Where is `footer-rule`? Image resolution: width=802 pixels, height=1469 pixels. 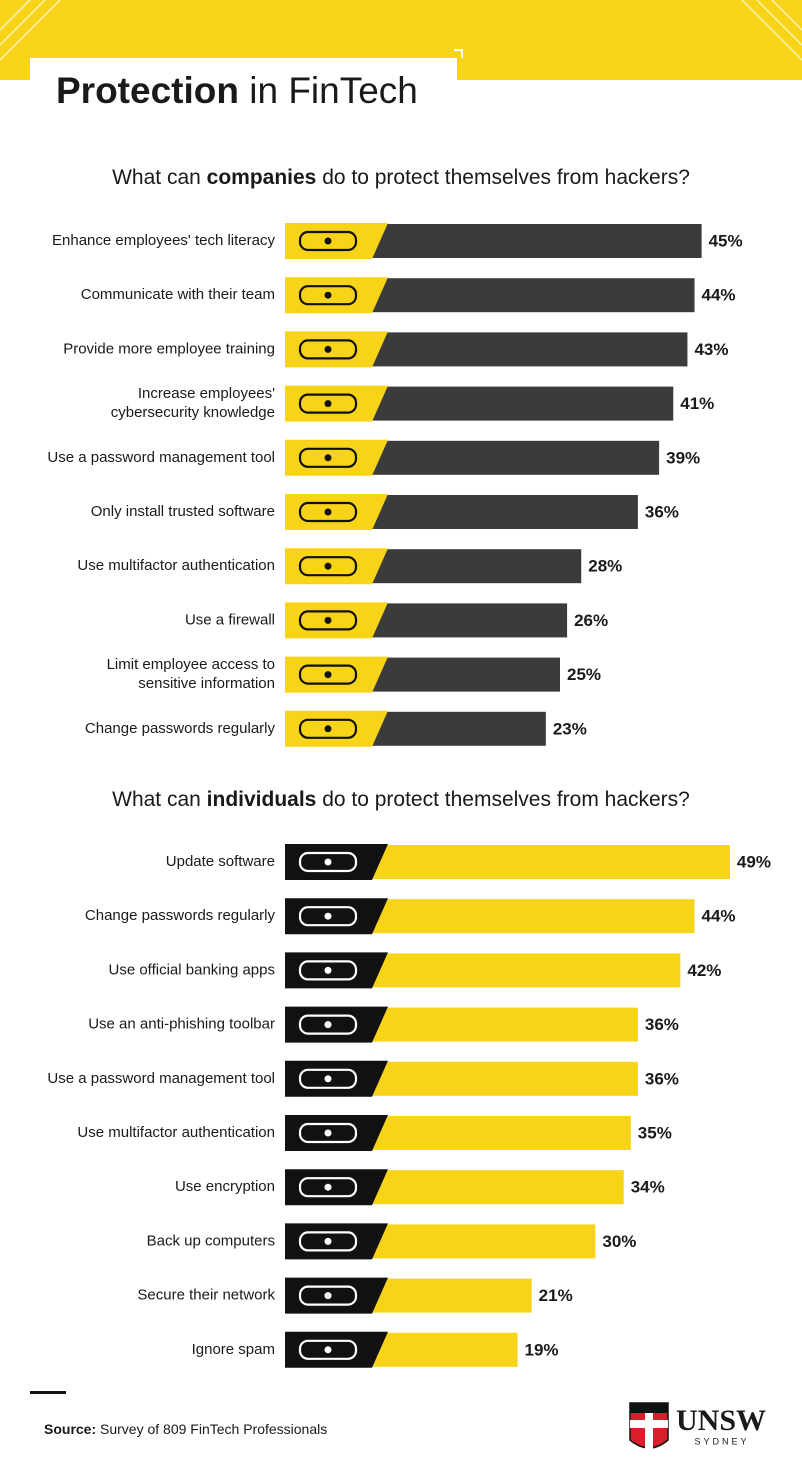 footer-rule is located at coordinates (48, 1392).